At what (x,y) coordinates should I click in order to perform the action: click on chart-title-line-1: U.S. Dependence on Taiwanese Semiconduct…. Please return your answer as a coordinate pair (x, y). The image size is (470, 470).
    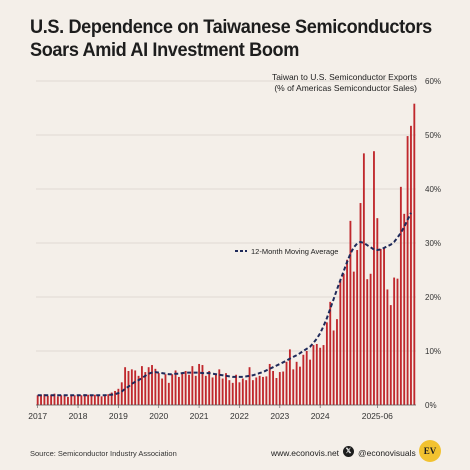
    Looking at the image, I should click on (231, 27).